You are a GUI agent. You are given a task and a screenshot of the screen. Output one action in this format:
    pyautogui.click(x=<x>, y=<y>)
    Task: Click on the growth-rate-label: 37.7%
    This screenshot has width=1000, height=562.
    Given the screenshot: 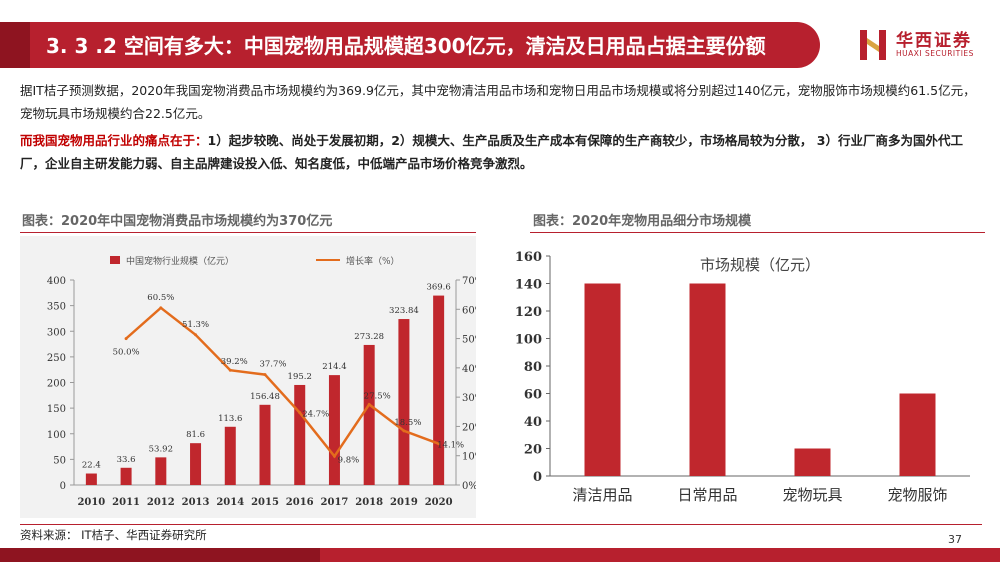 What is the action you would take?
    pyautogui.click(x=272, y=365)
    